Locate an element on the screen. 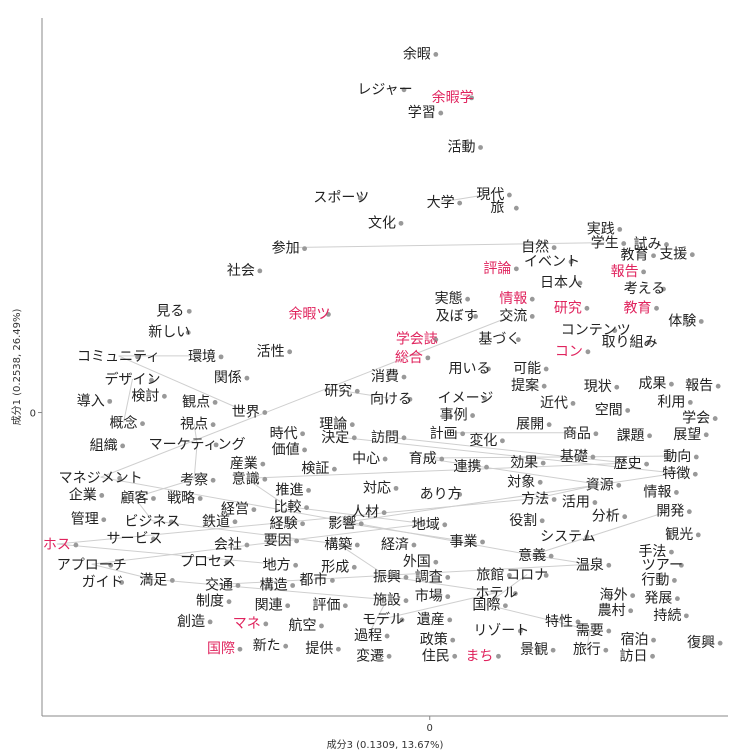 This screenshot has width=734, height=754. point-label: スポーツ is located at coordinates (341, 198).